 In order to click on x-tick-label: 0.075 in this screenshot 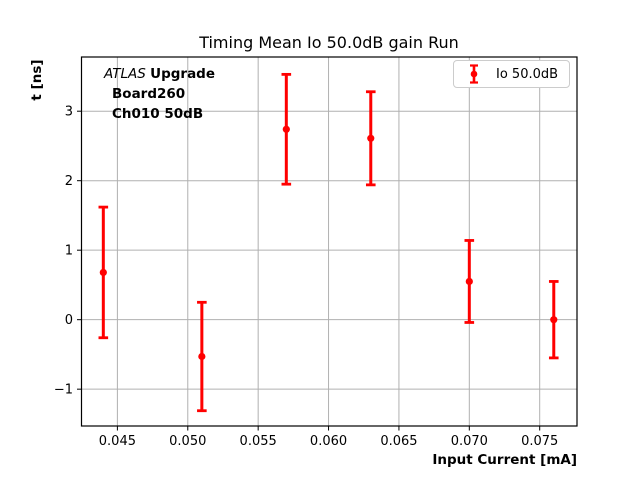, I will do `click(539, 441)`.